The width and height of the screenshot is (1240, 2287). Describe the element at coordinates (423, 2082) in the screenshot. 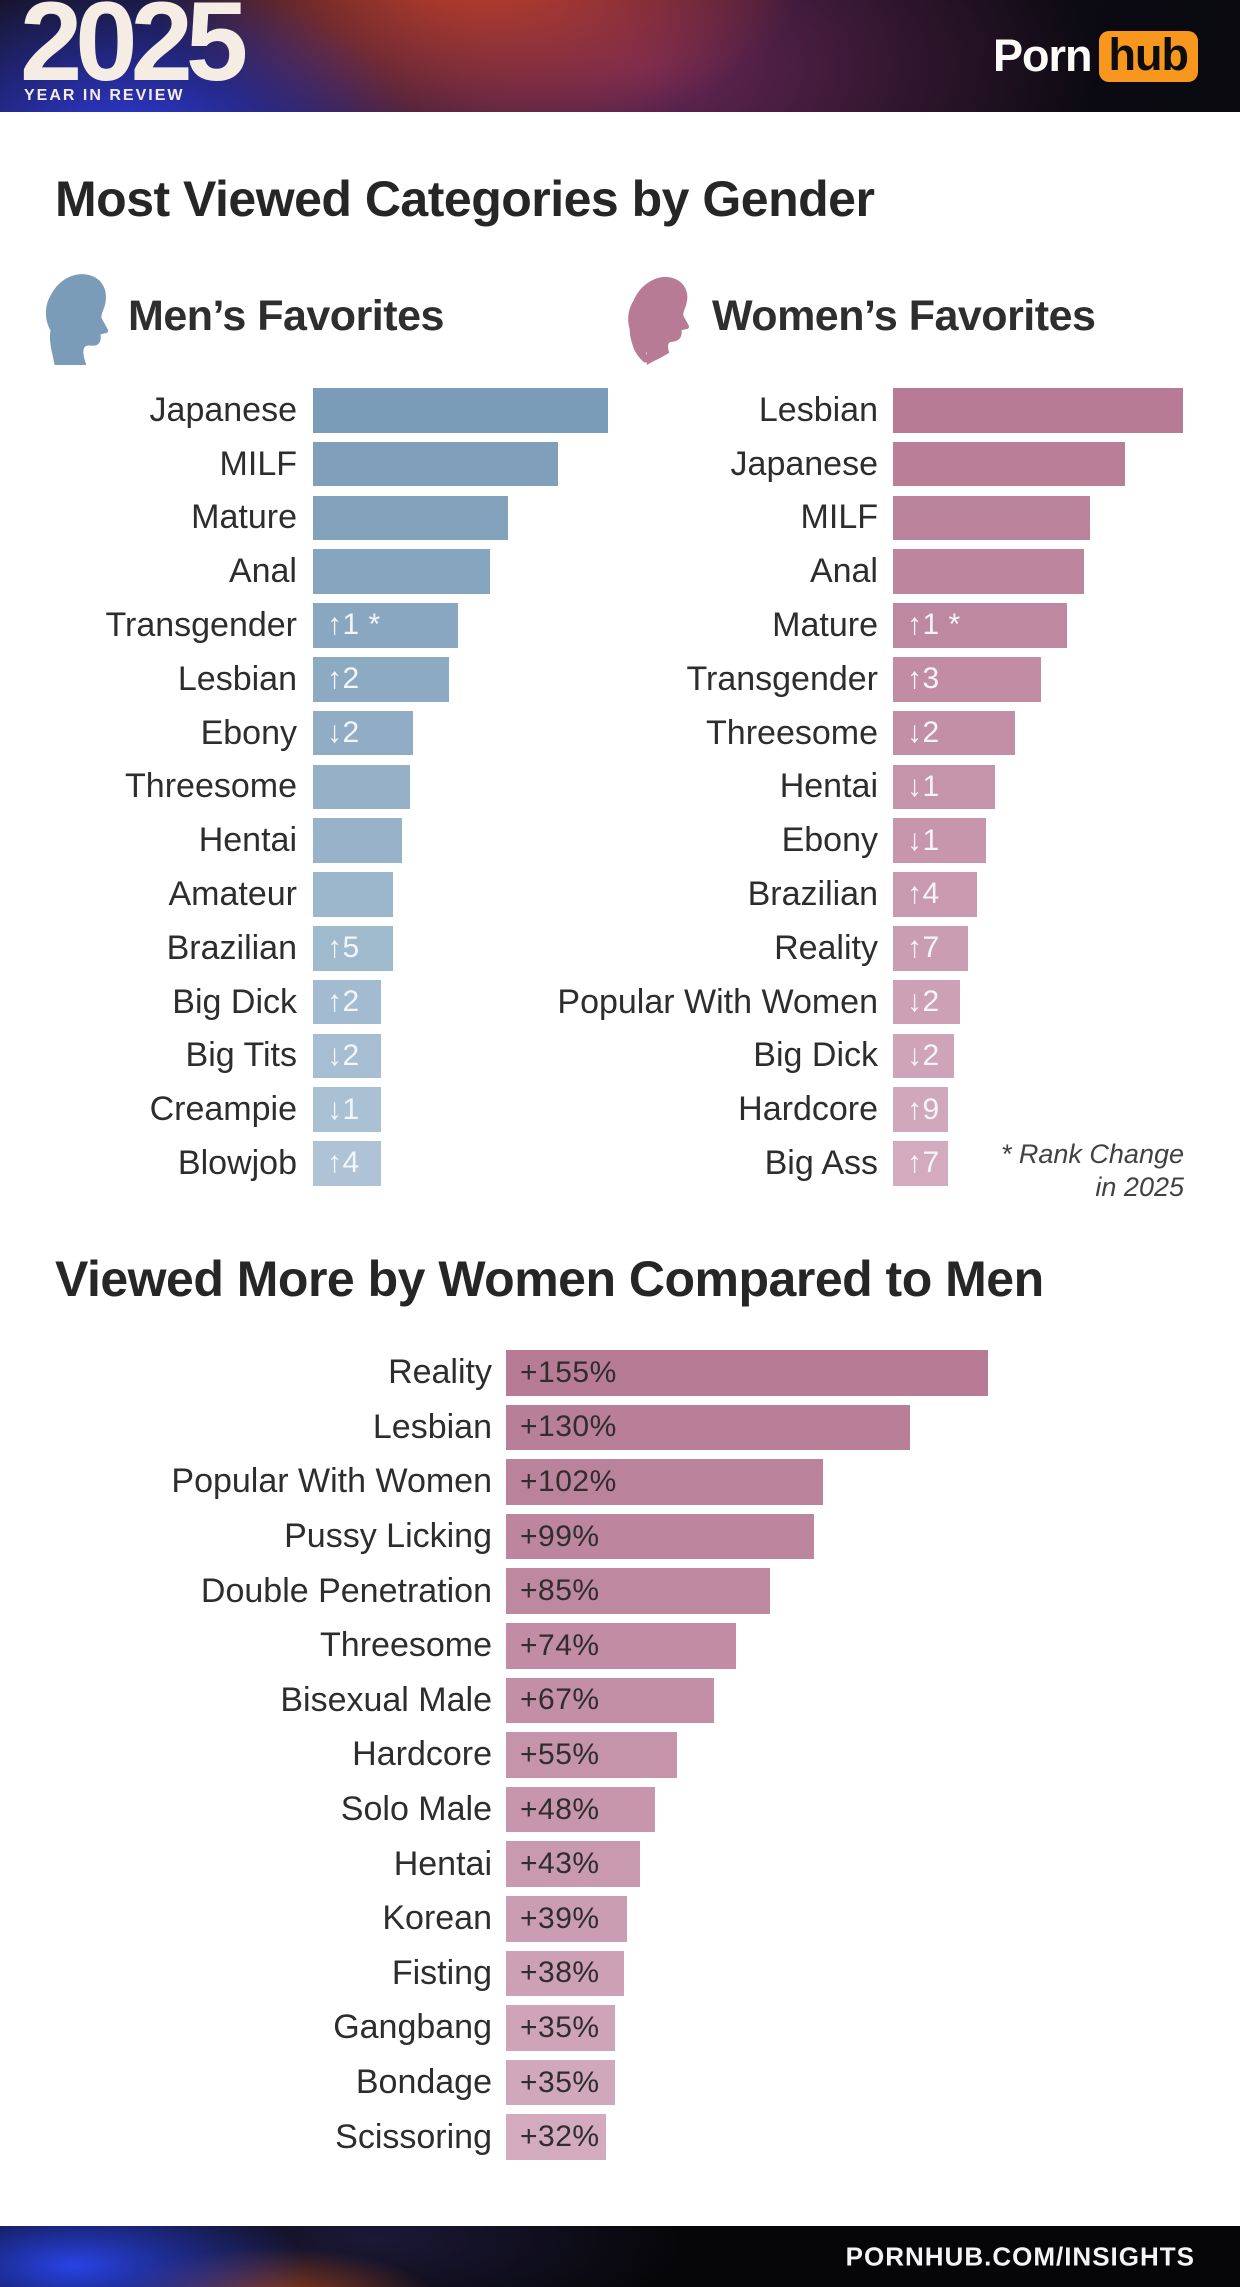

I see `category-label: Bondage` at that location.